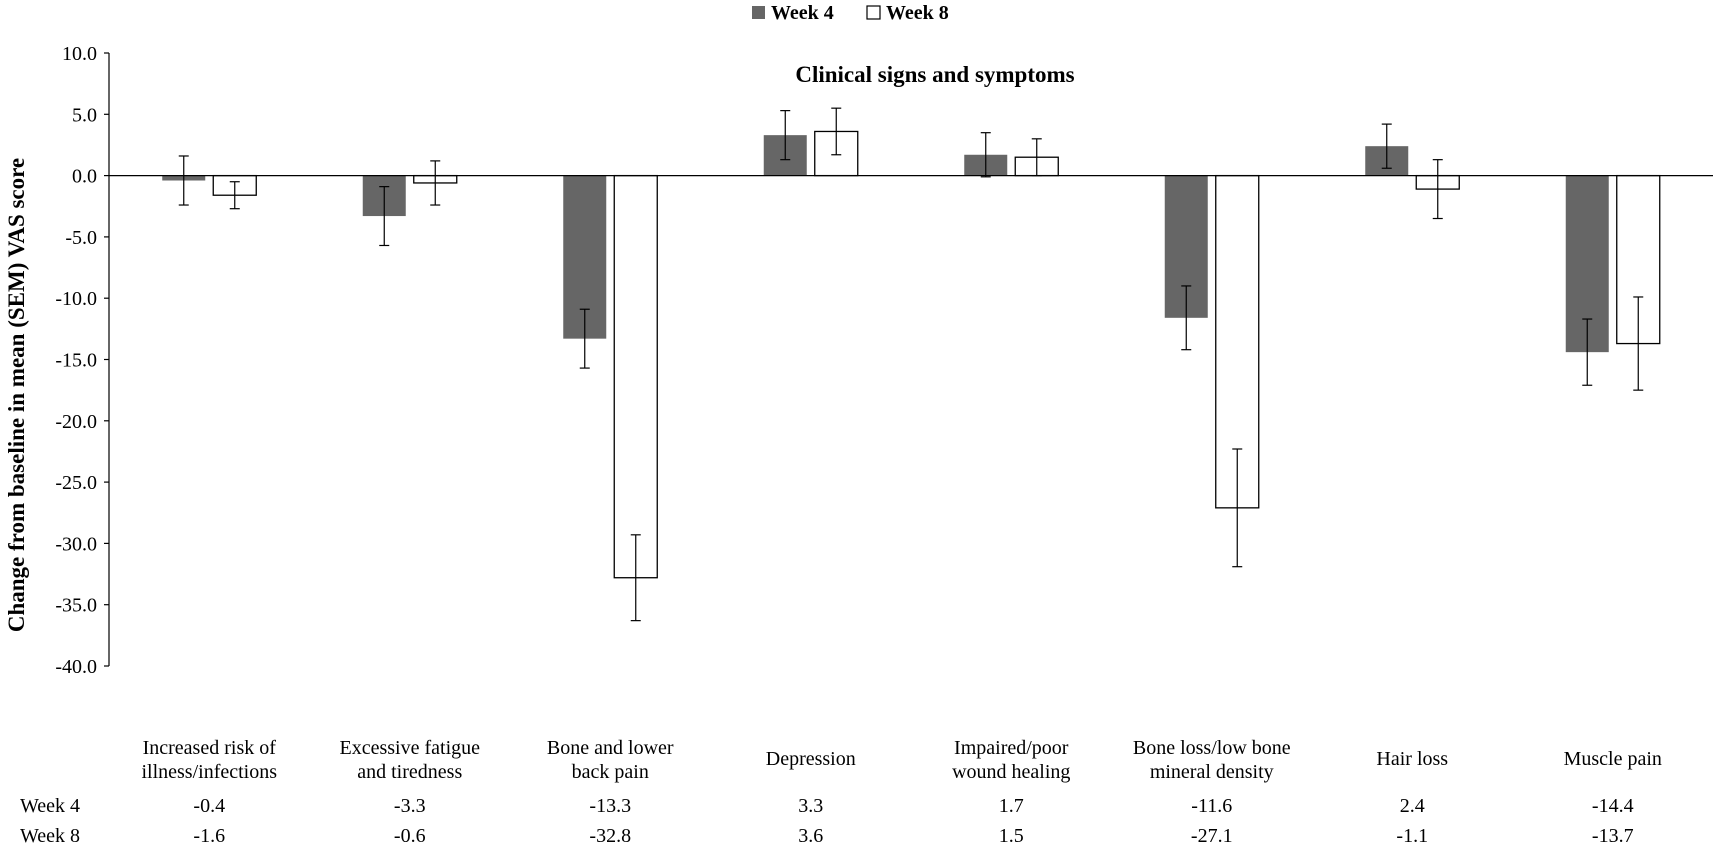 The image size is (1713, 851). I want to click on table-cell: -11.6, so click(1211, 806).